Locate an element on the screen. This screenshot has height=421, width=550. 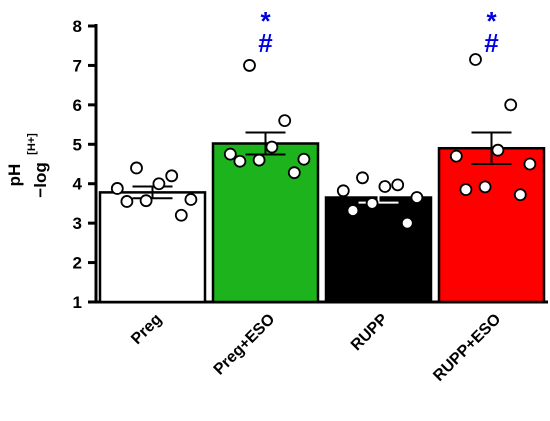
y-tick-label: 7 is located at coordinates (77, 65).